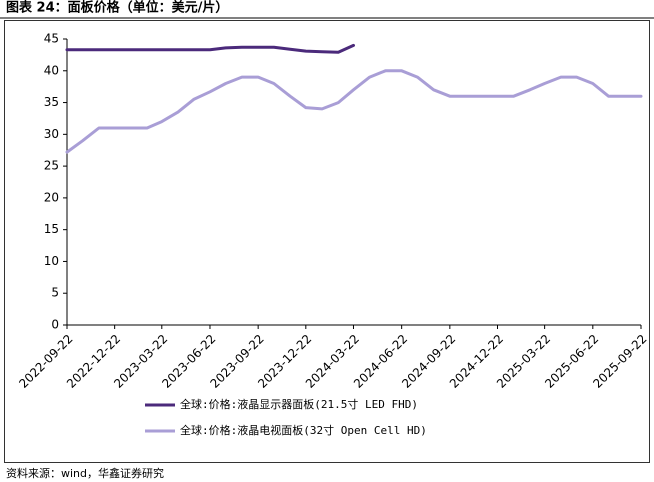 The image size is (654, 482). I want to click on y-tick-label: 25, so click(51, 166).